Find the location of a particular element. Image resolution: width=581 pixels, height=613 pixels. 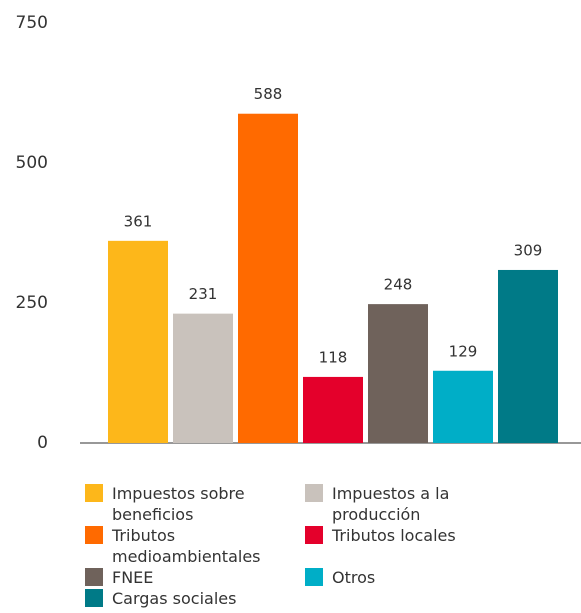

value-label: 248 is located at coordinates (398, 285).